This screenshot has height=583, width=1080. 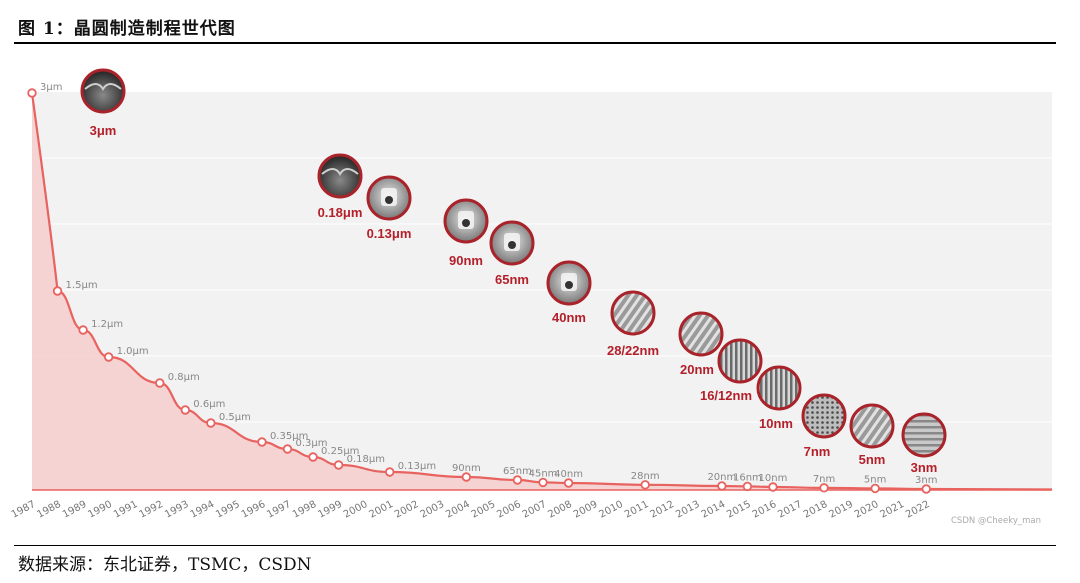 I want to click on x-tick-label: 2002, so click(x=407, y=510).